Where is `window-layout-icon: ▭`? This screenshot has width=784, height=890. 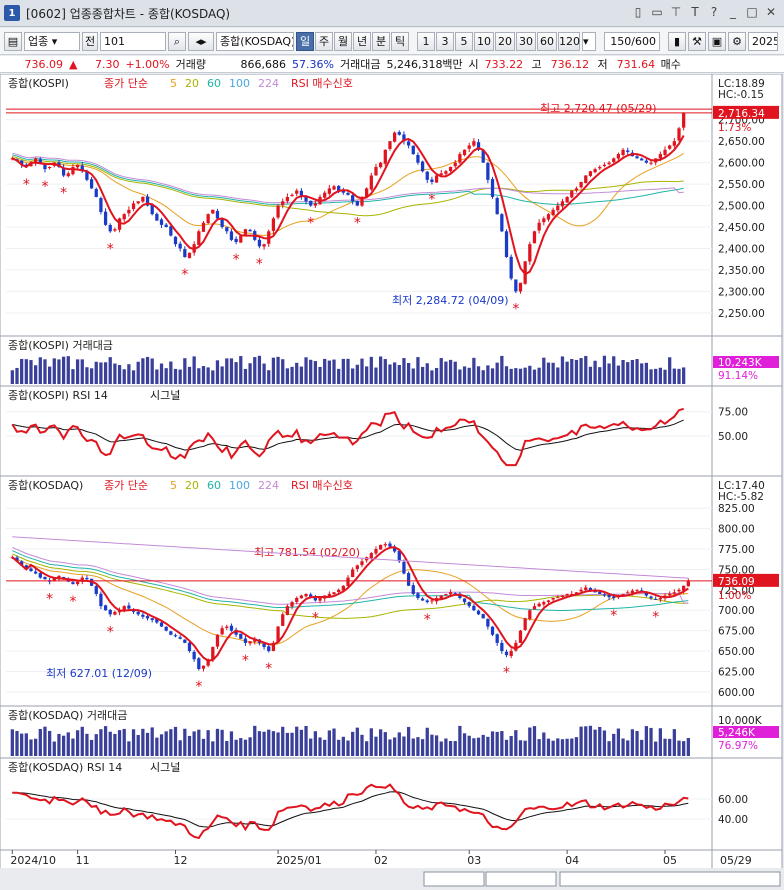
window-layout-icon: ▭ is located at coordinates (657, 12).